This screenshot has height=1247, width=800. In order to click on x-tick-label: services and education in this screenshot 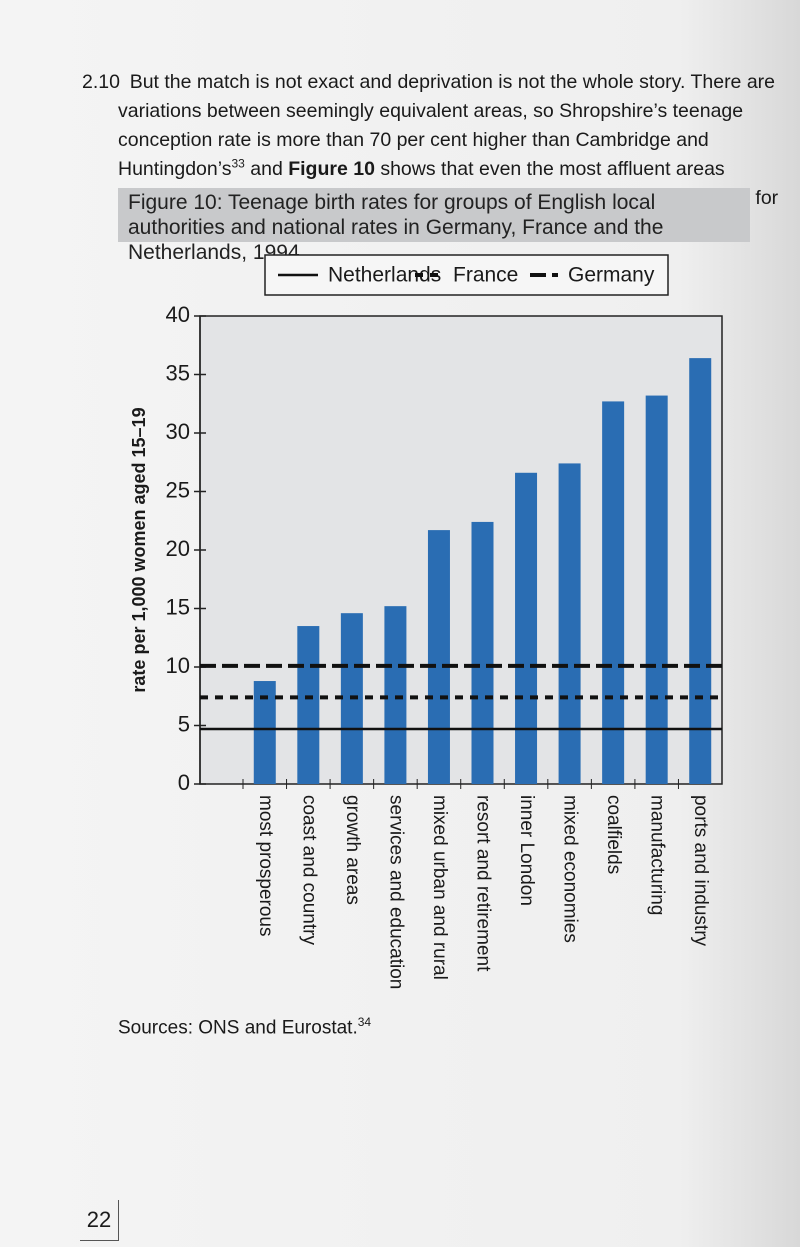, I will do `click(395, 892)`.